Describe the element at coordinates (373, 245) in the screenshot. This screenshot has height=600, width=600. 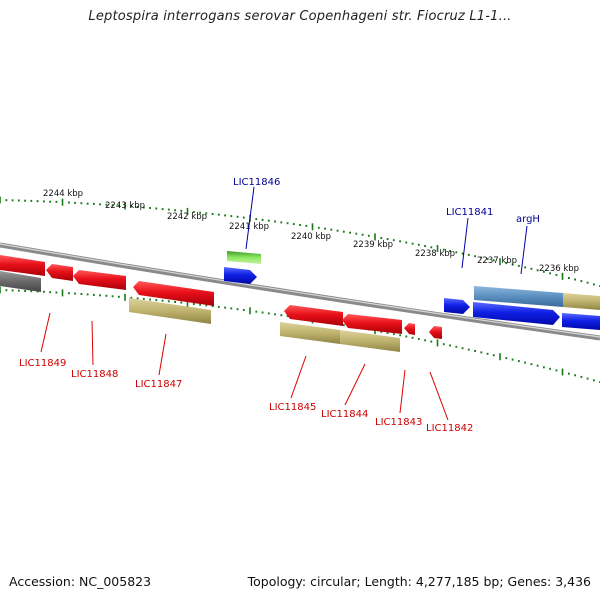
I see `kbp-label: 2239 kbp` at that location.